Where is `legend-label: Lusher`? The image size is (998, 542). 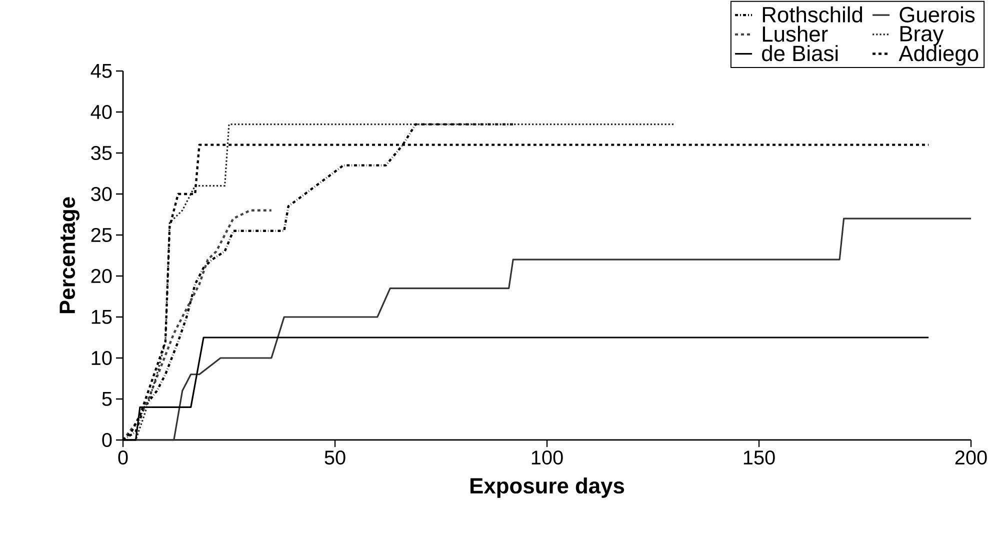
legend-label: Lusher is located at coordinates (795, 34).